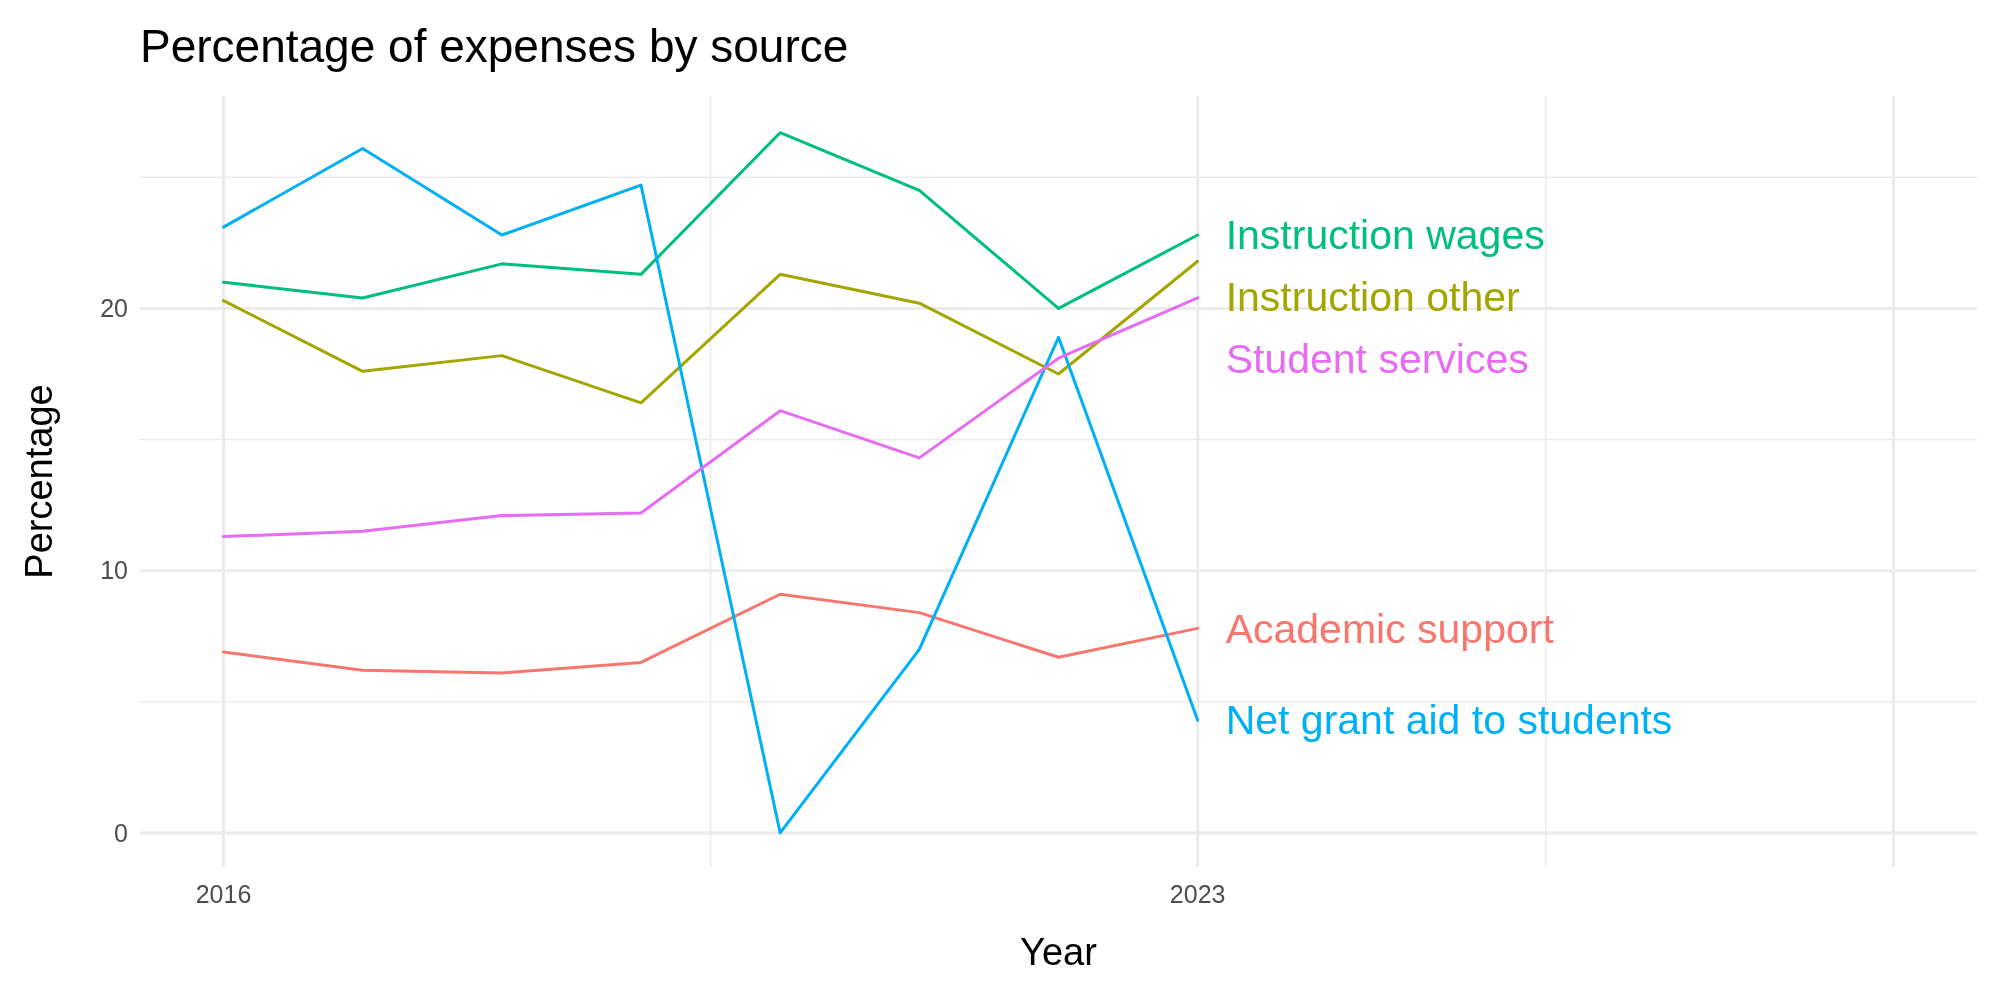 The image size is (2000, 1000). What do you see at coordinates (121, 832) in the screenshot?
I see `y-tick-label: 0` at bounding box center [121, 832].